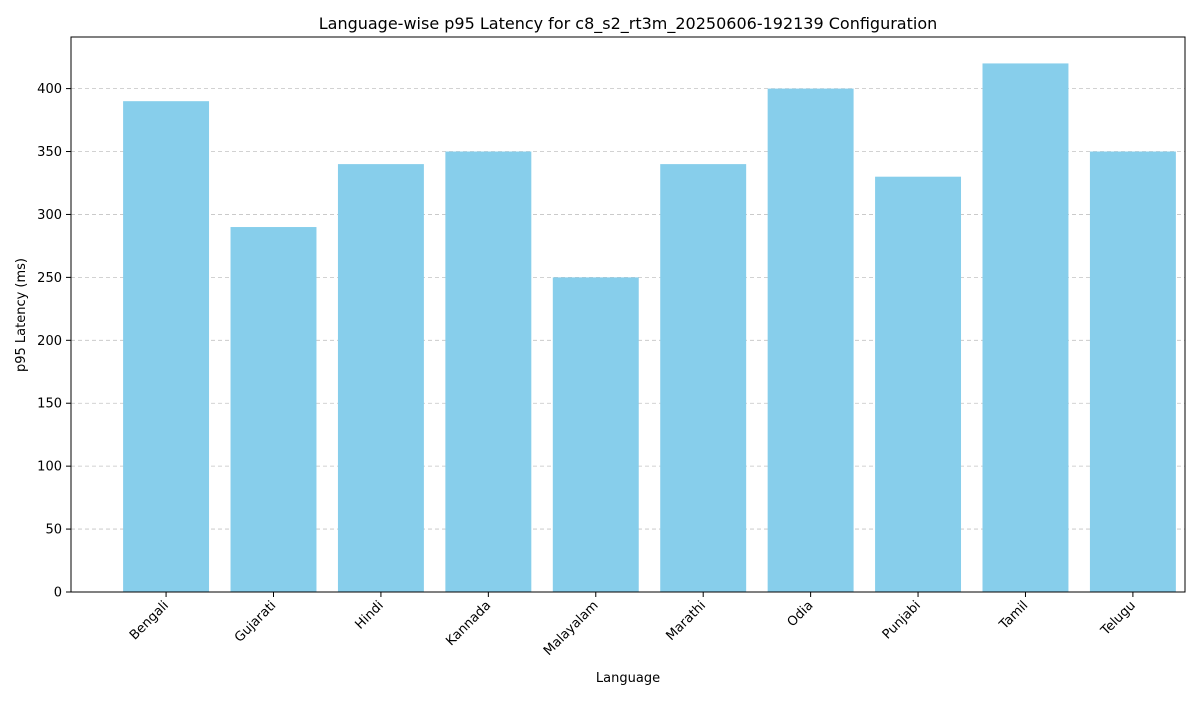 The image size is (1200, 704). What do you see at coordinates (628, 678) in the screenshot?
I see `x-axis-title: Language` at bounding box center [628, 678].